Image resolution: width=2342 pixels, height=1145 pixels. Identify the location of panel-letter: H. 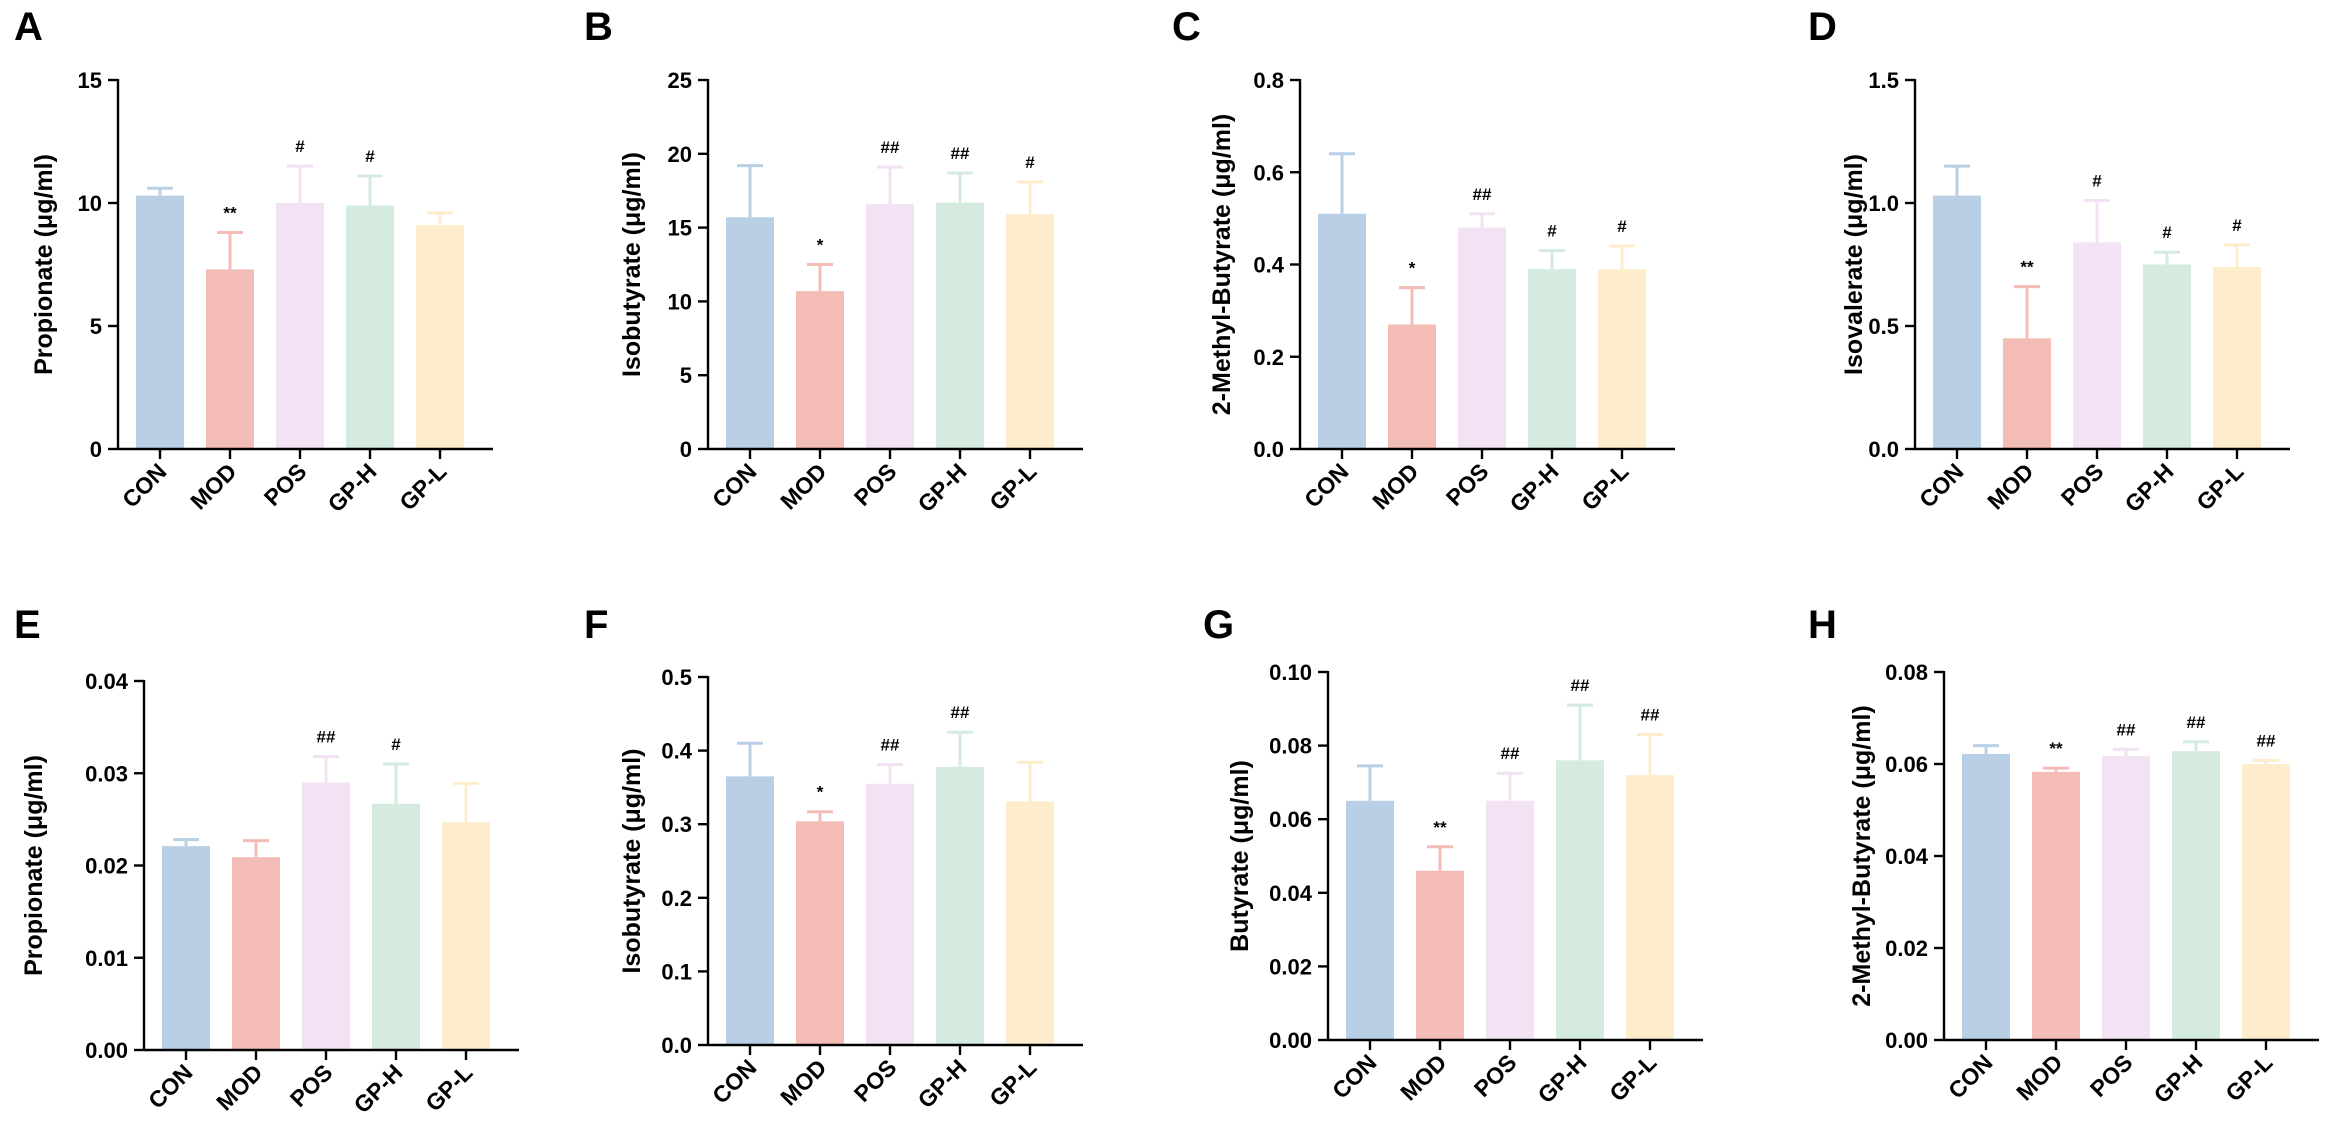
(1822, 625).